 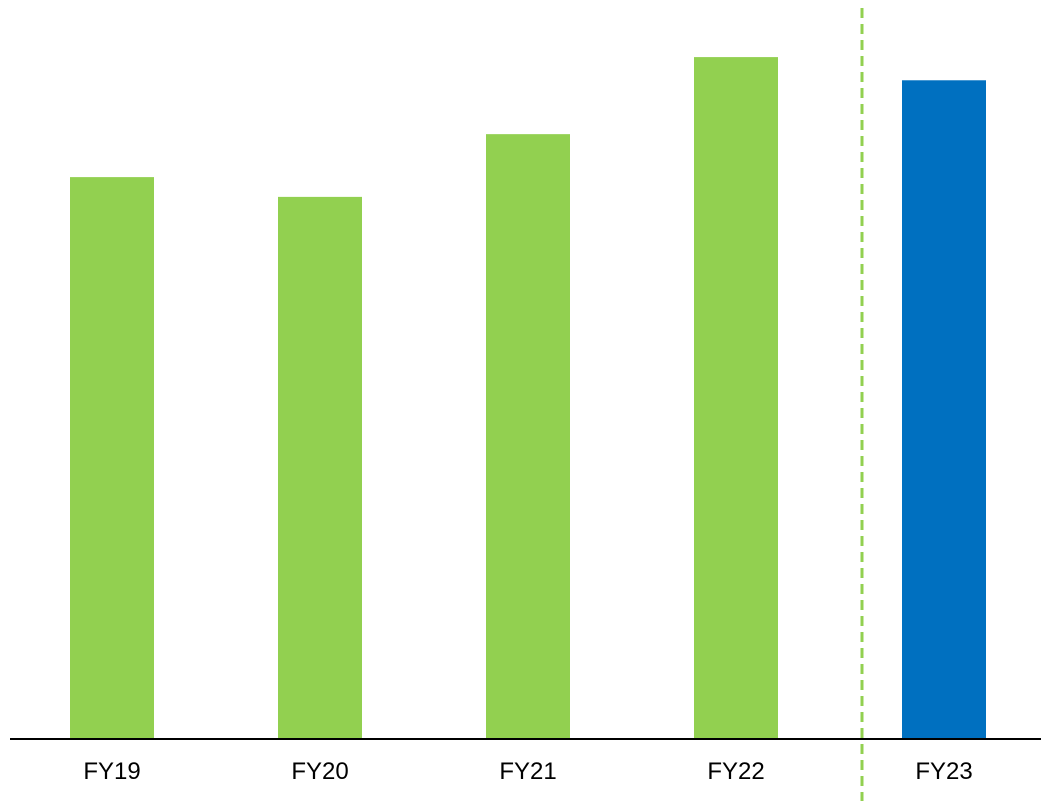 What do you see at coordinates (736, 398) in the screenshot?
I see `bar-fy22` at bounding box center [736, 398].